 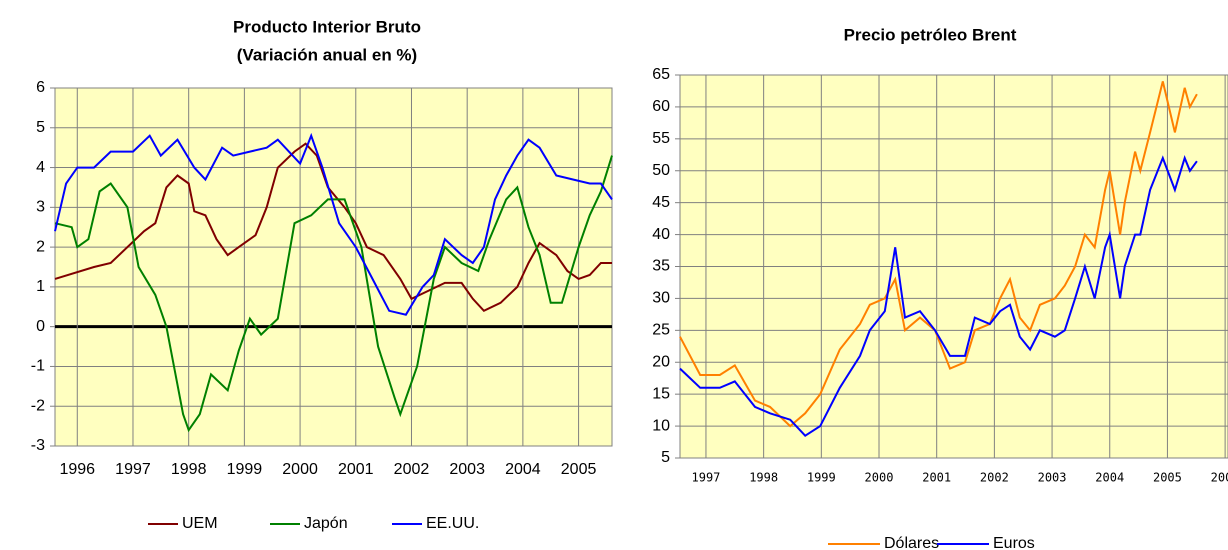 I want to click on chart-title: Producto Interior Bruto, so click(x=327, y=26).